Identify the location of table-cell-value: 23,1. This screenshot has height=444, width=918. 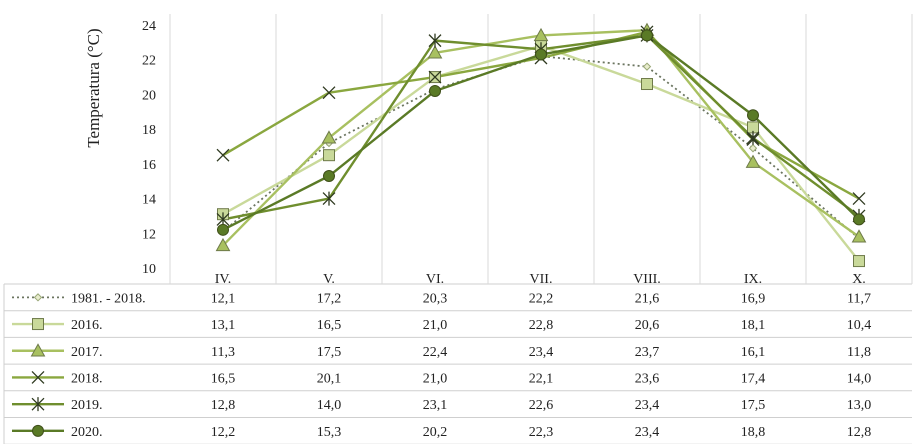
(435, 405).